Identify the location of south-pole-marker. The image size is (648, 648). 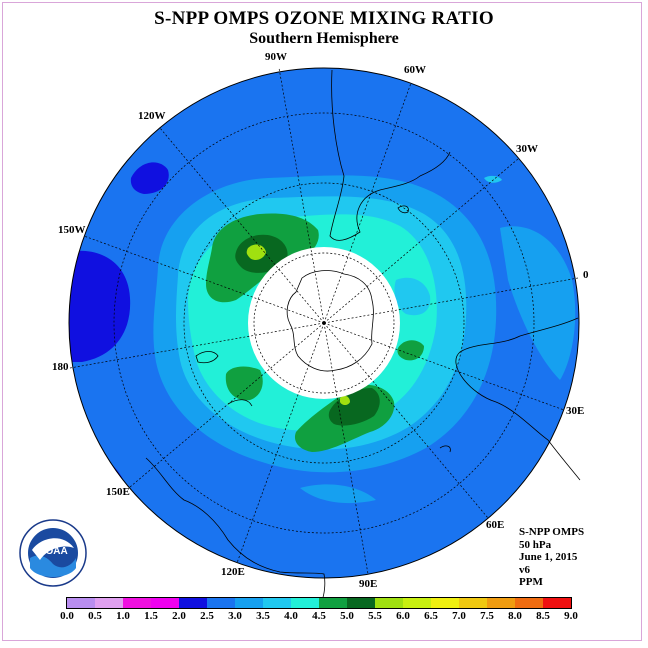
(324, 323).